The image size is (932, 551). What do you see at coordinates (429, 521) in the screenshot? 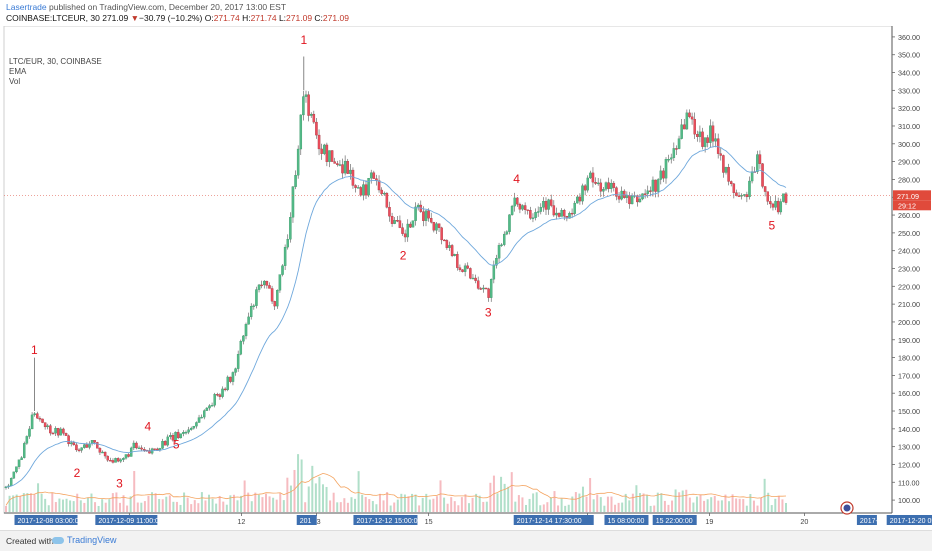
I see `x-tick-label: 15` at bounding box center [429, 521].